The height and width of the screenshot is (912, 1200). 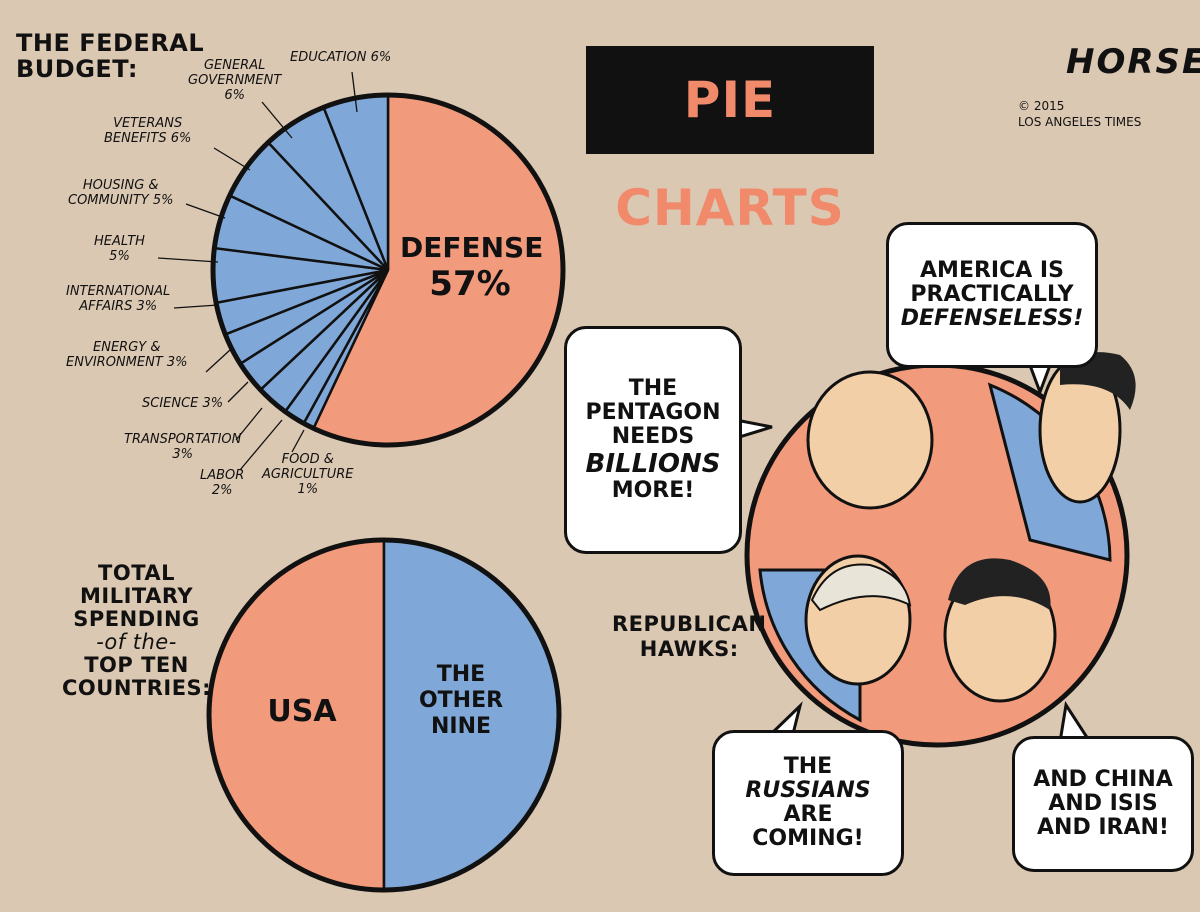 What do you see at coordinates (1080, 122) in the screenshot?
I see `publisher-text: LOS ANGELES TIMES` at bounding box center [1080, 122].